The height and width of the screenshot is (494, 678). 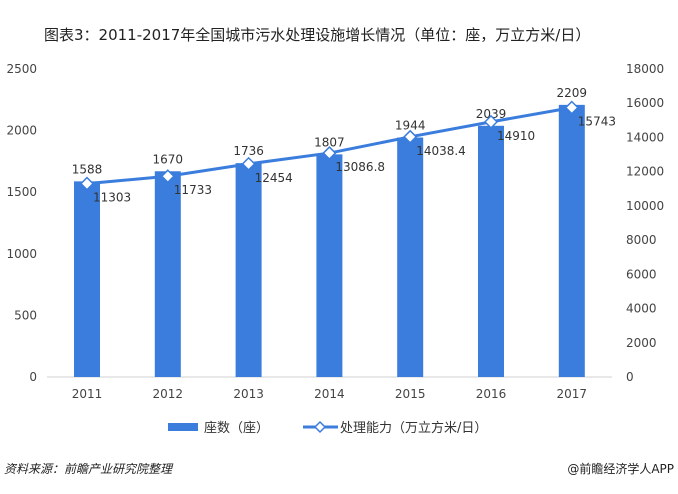 What do you see at coordinates (21, 131) in the screenshot?
I see `y-left-tick-label: 2000` at bounding box center [21, 131].